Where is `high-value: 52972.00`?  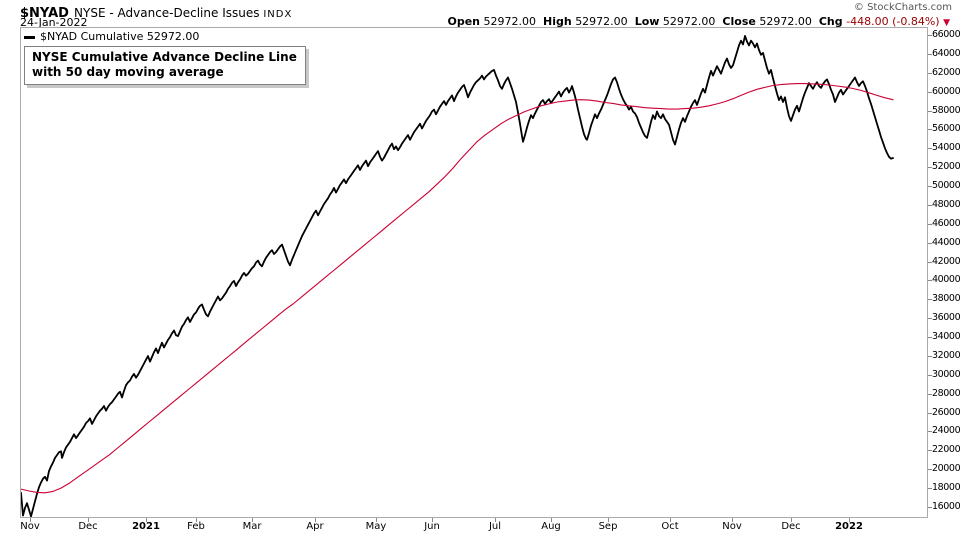 high-value: 52972.00 is located at coordinates (601, 21).